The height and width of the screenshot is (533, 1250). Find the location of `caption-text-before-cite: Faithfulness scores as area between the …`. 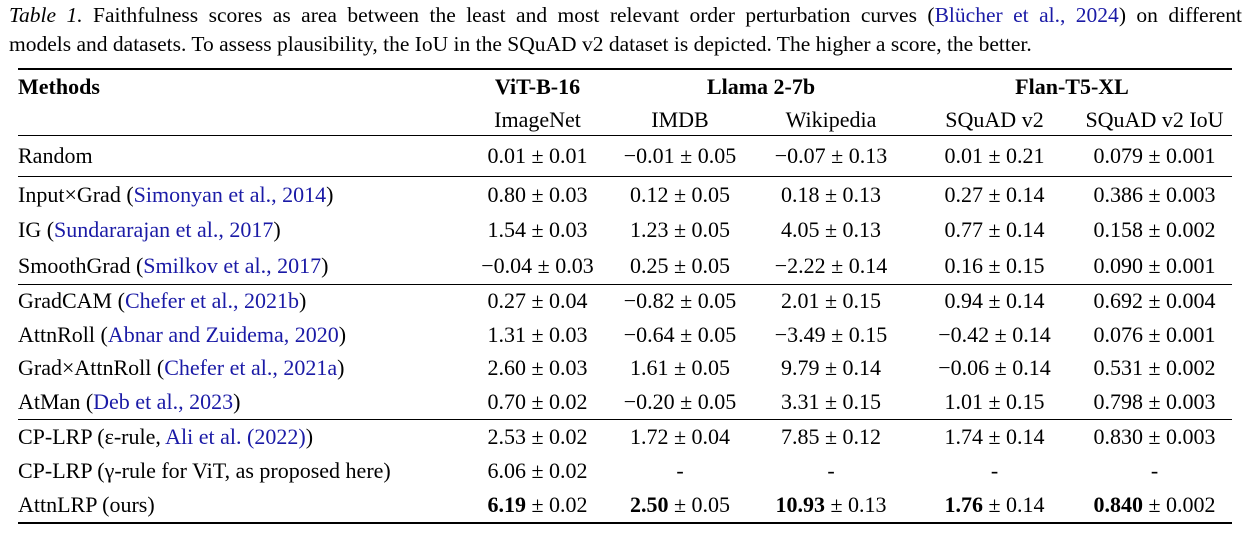

caption-text-before-cite: Faithfulness scores as area between the … is located at coordinates (508, 15).